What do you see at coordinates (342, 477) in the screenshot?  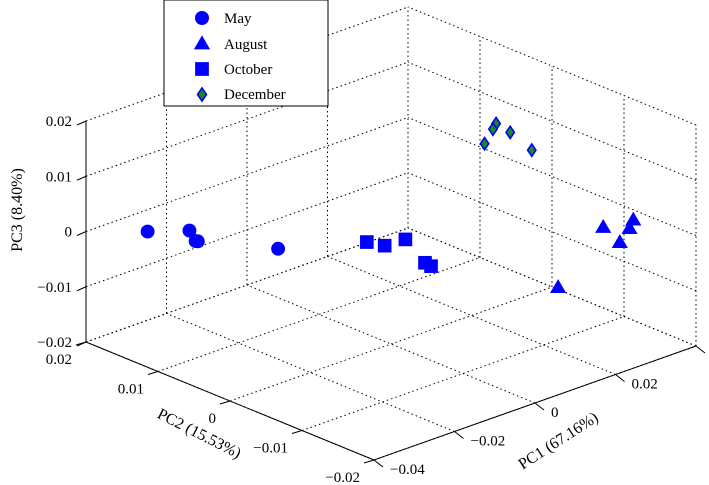 I see `y-tick-label: −0.02` at bounding box center [342, 477].